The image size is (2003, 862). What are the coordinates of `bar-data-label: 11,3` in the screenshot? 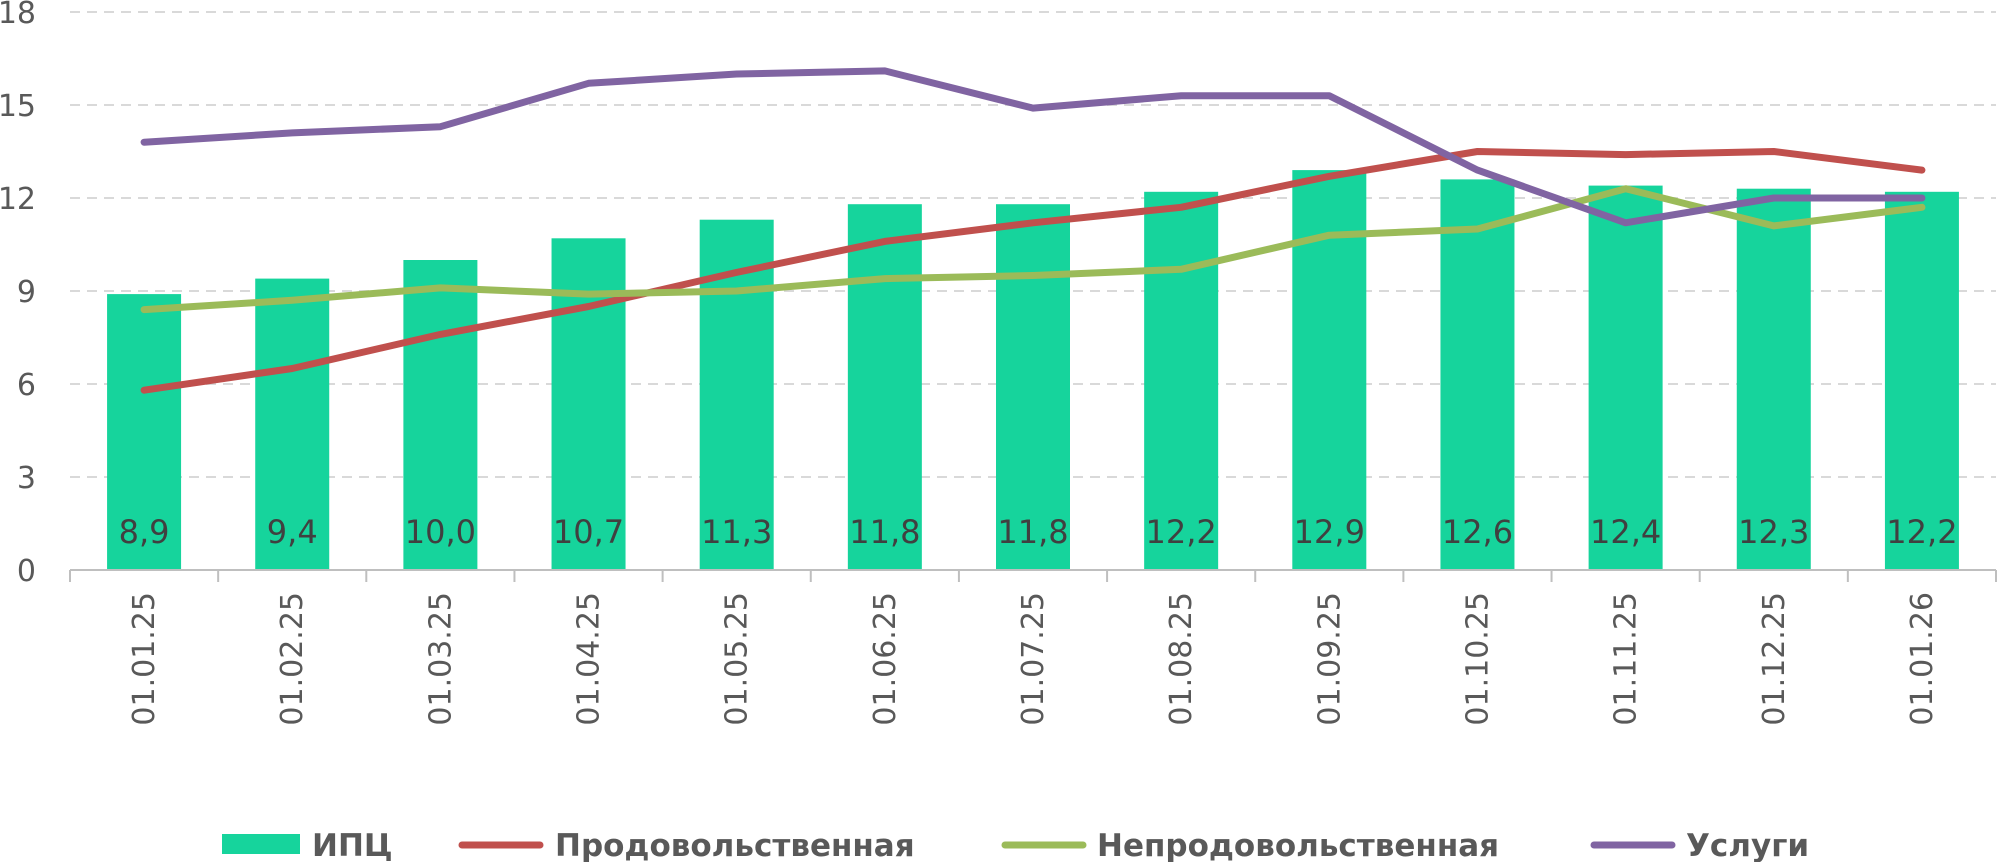 It's located at (736, 532).